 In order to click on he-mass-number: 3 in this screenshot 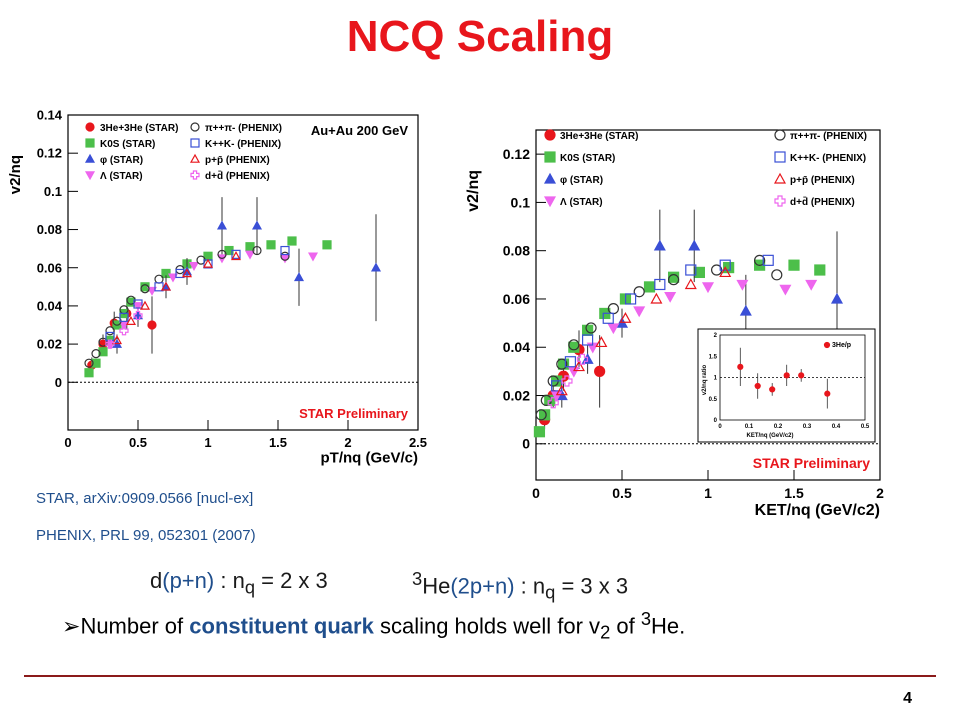, I will do `click(417, 578)`.